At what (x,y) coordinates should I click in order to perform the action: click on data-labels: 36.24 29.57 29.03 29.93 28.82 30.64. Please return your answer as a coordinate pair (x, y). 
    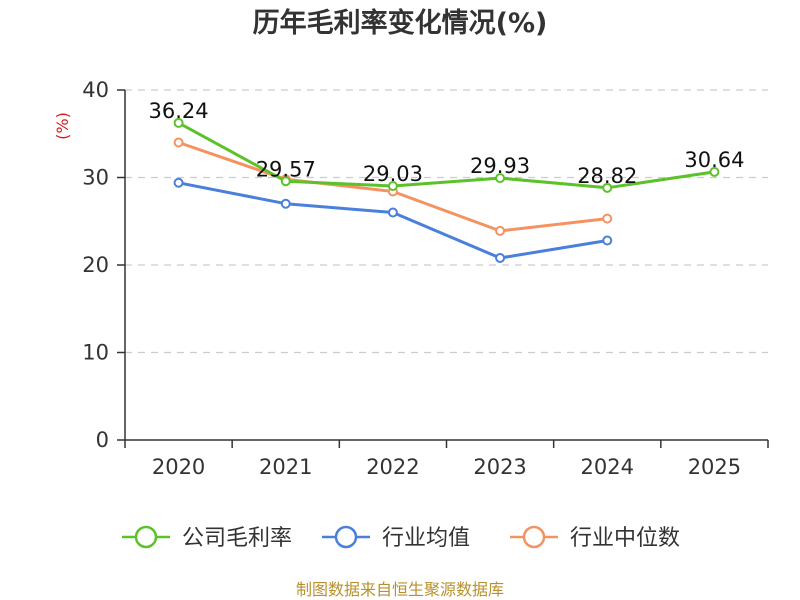
    Looking at the image, I should click on (447, 143).